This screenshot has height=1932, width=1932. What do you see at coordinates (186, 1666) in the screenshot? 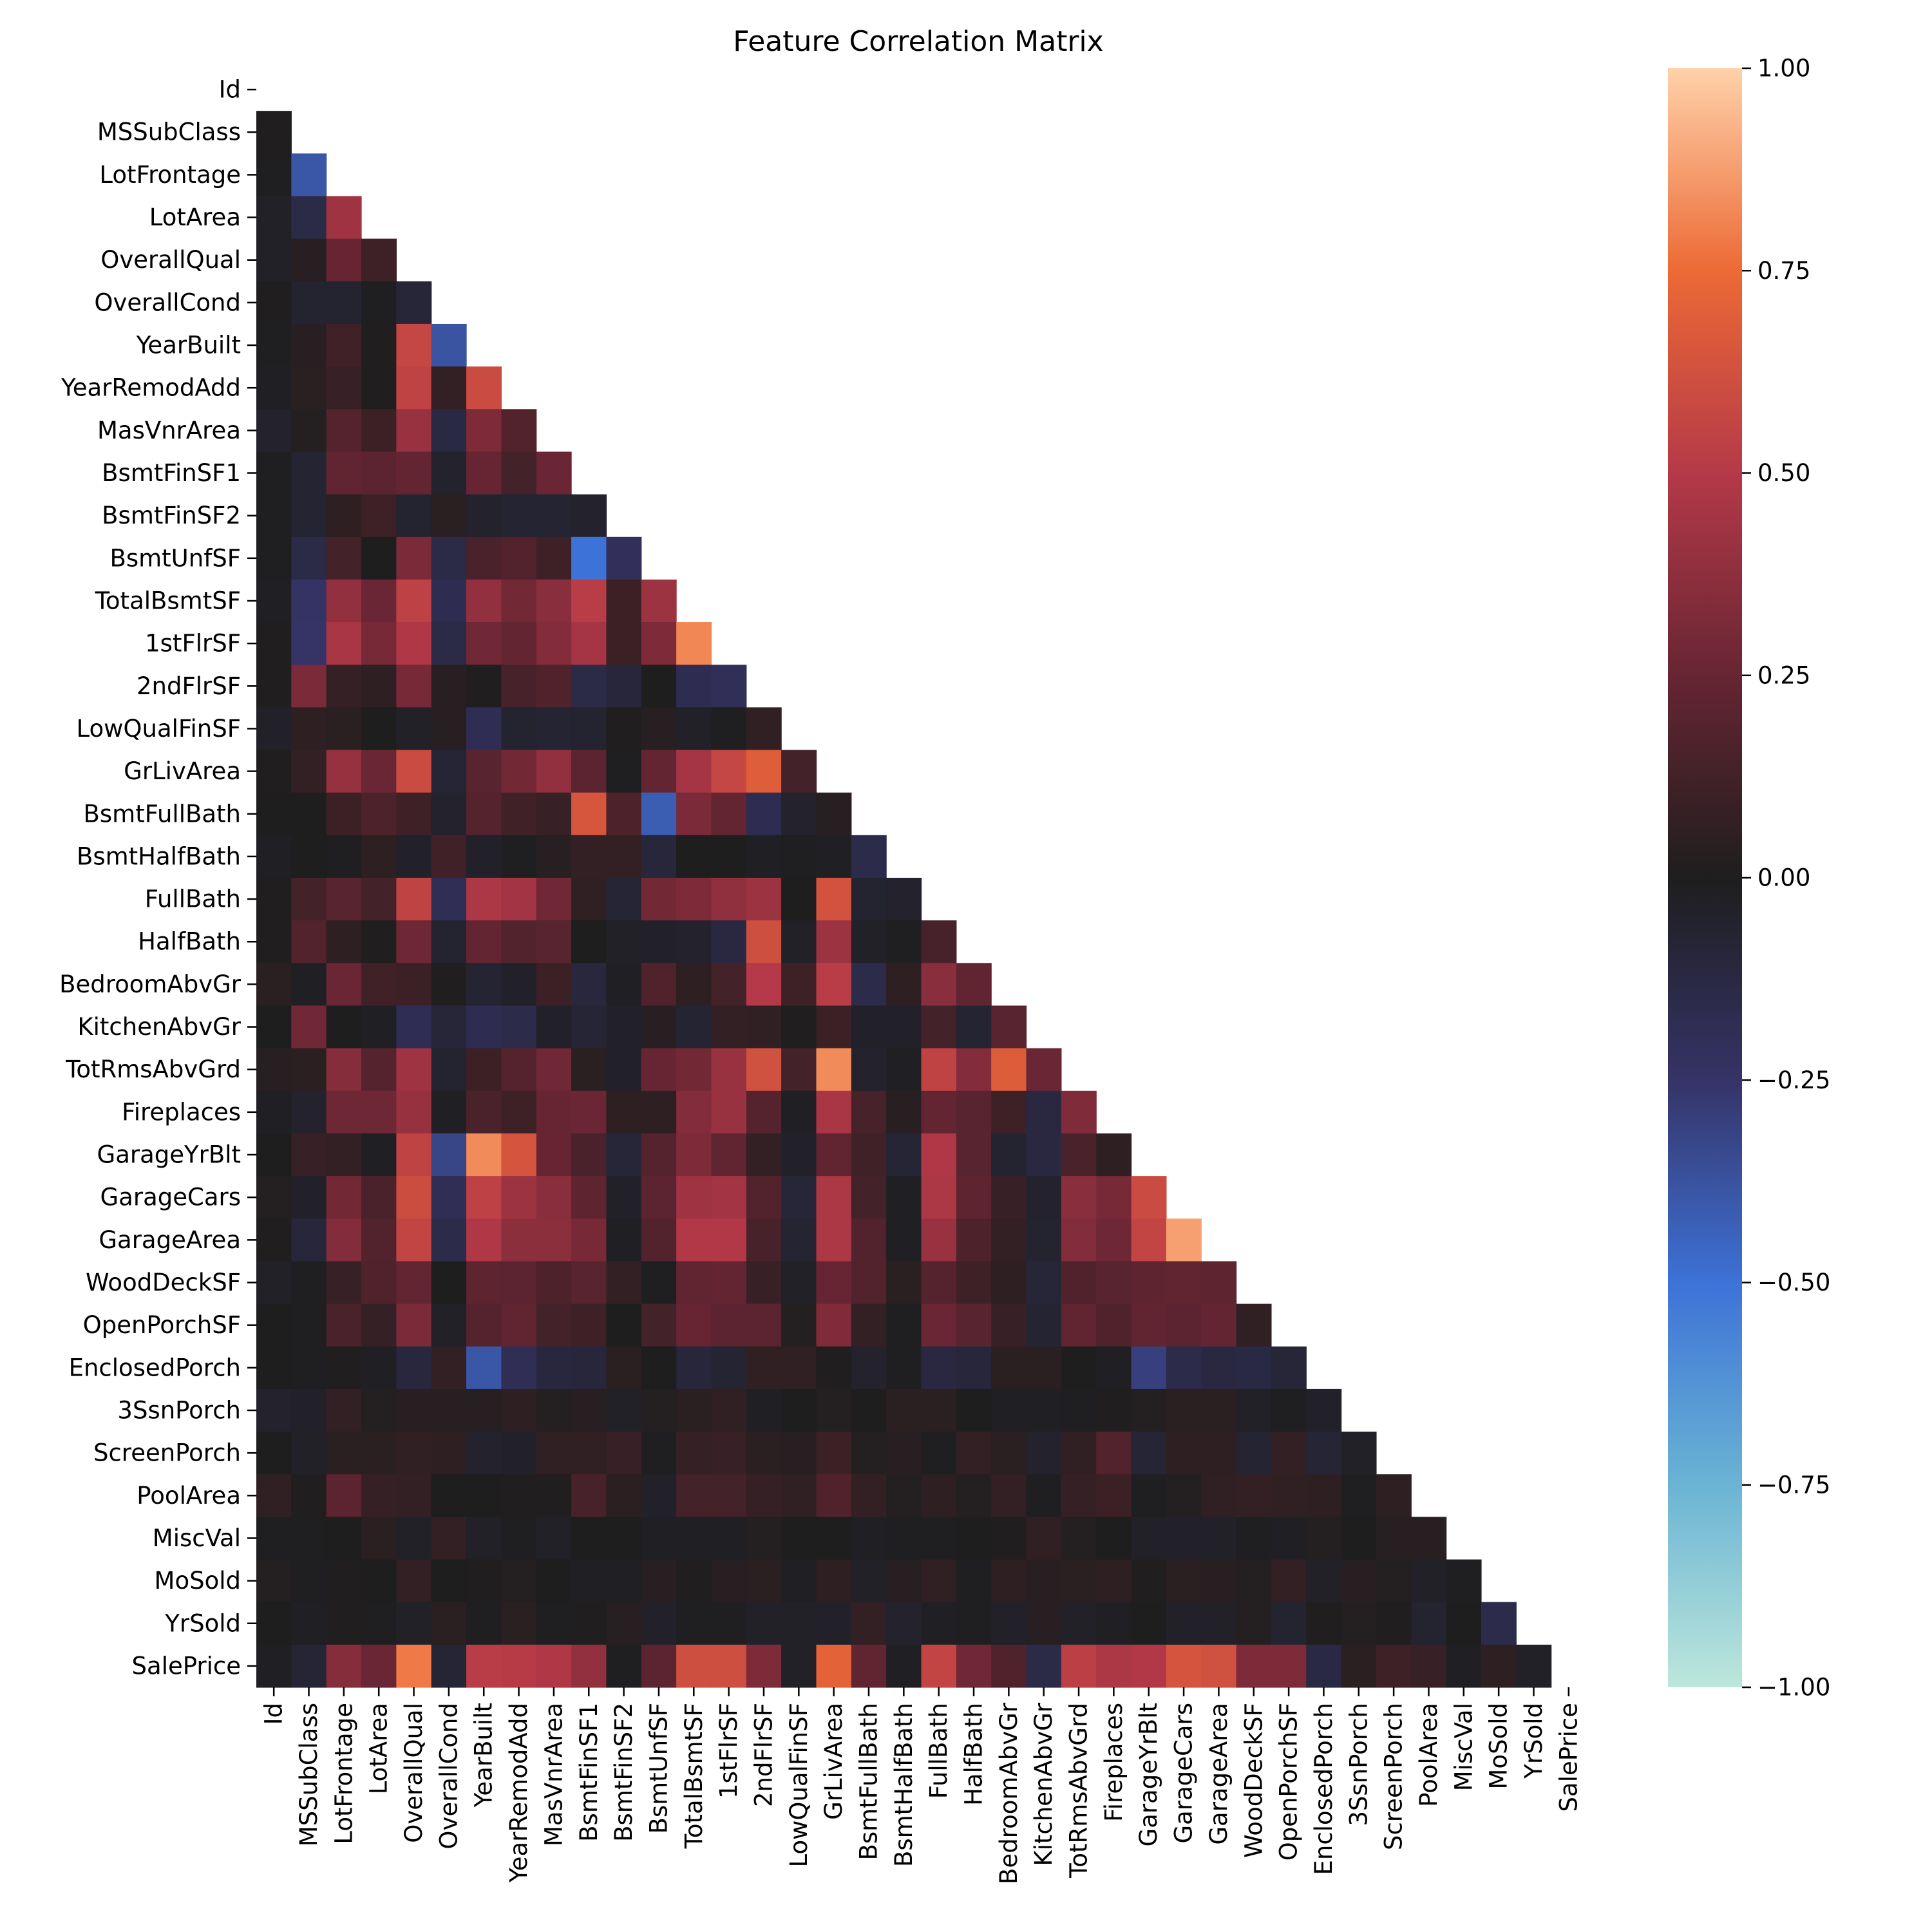
I see `y-tick-label: SalePrice` at bounding box center [186, 1666].